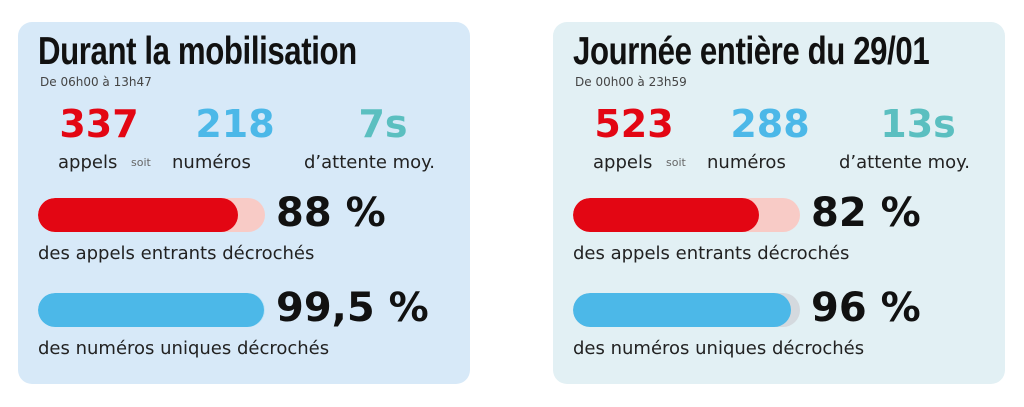 This screenshot has width=1024, height=407. I want to click on card-subtitle: De 06h00 à 13h47, so click(96, 82).